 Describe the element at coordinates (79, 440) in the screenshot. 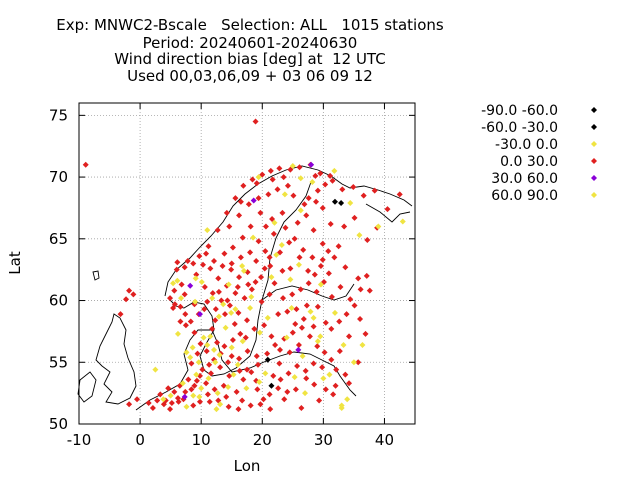

I see `x-tick-label: -10` at that location.